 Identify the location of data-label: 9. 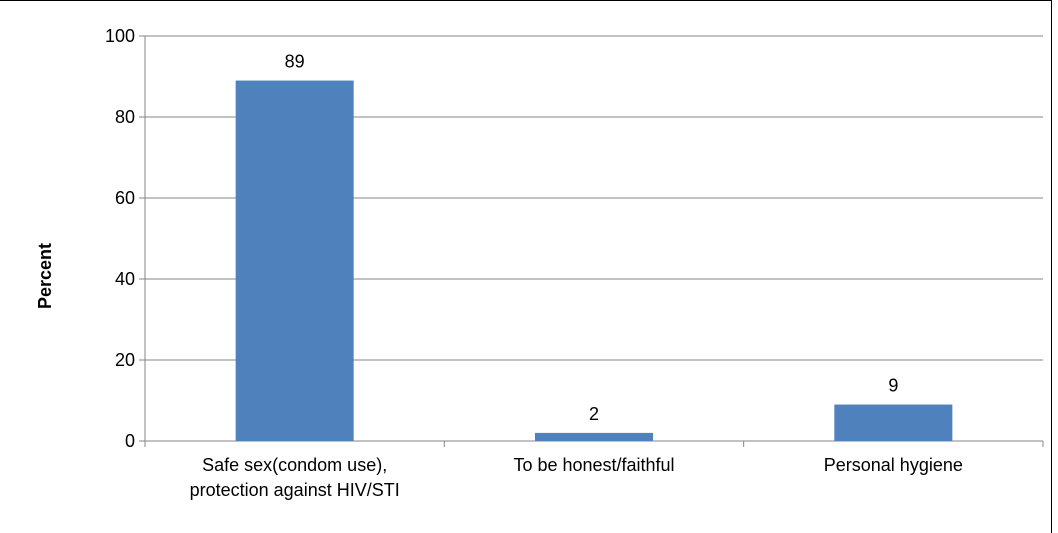
(893, 386).